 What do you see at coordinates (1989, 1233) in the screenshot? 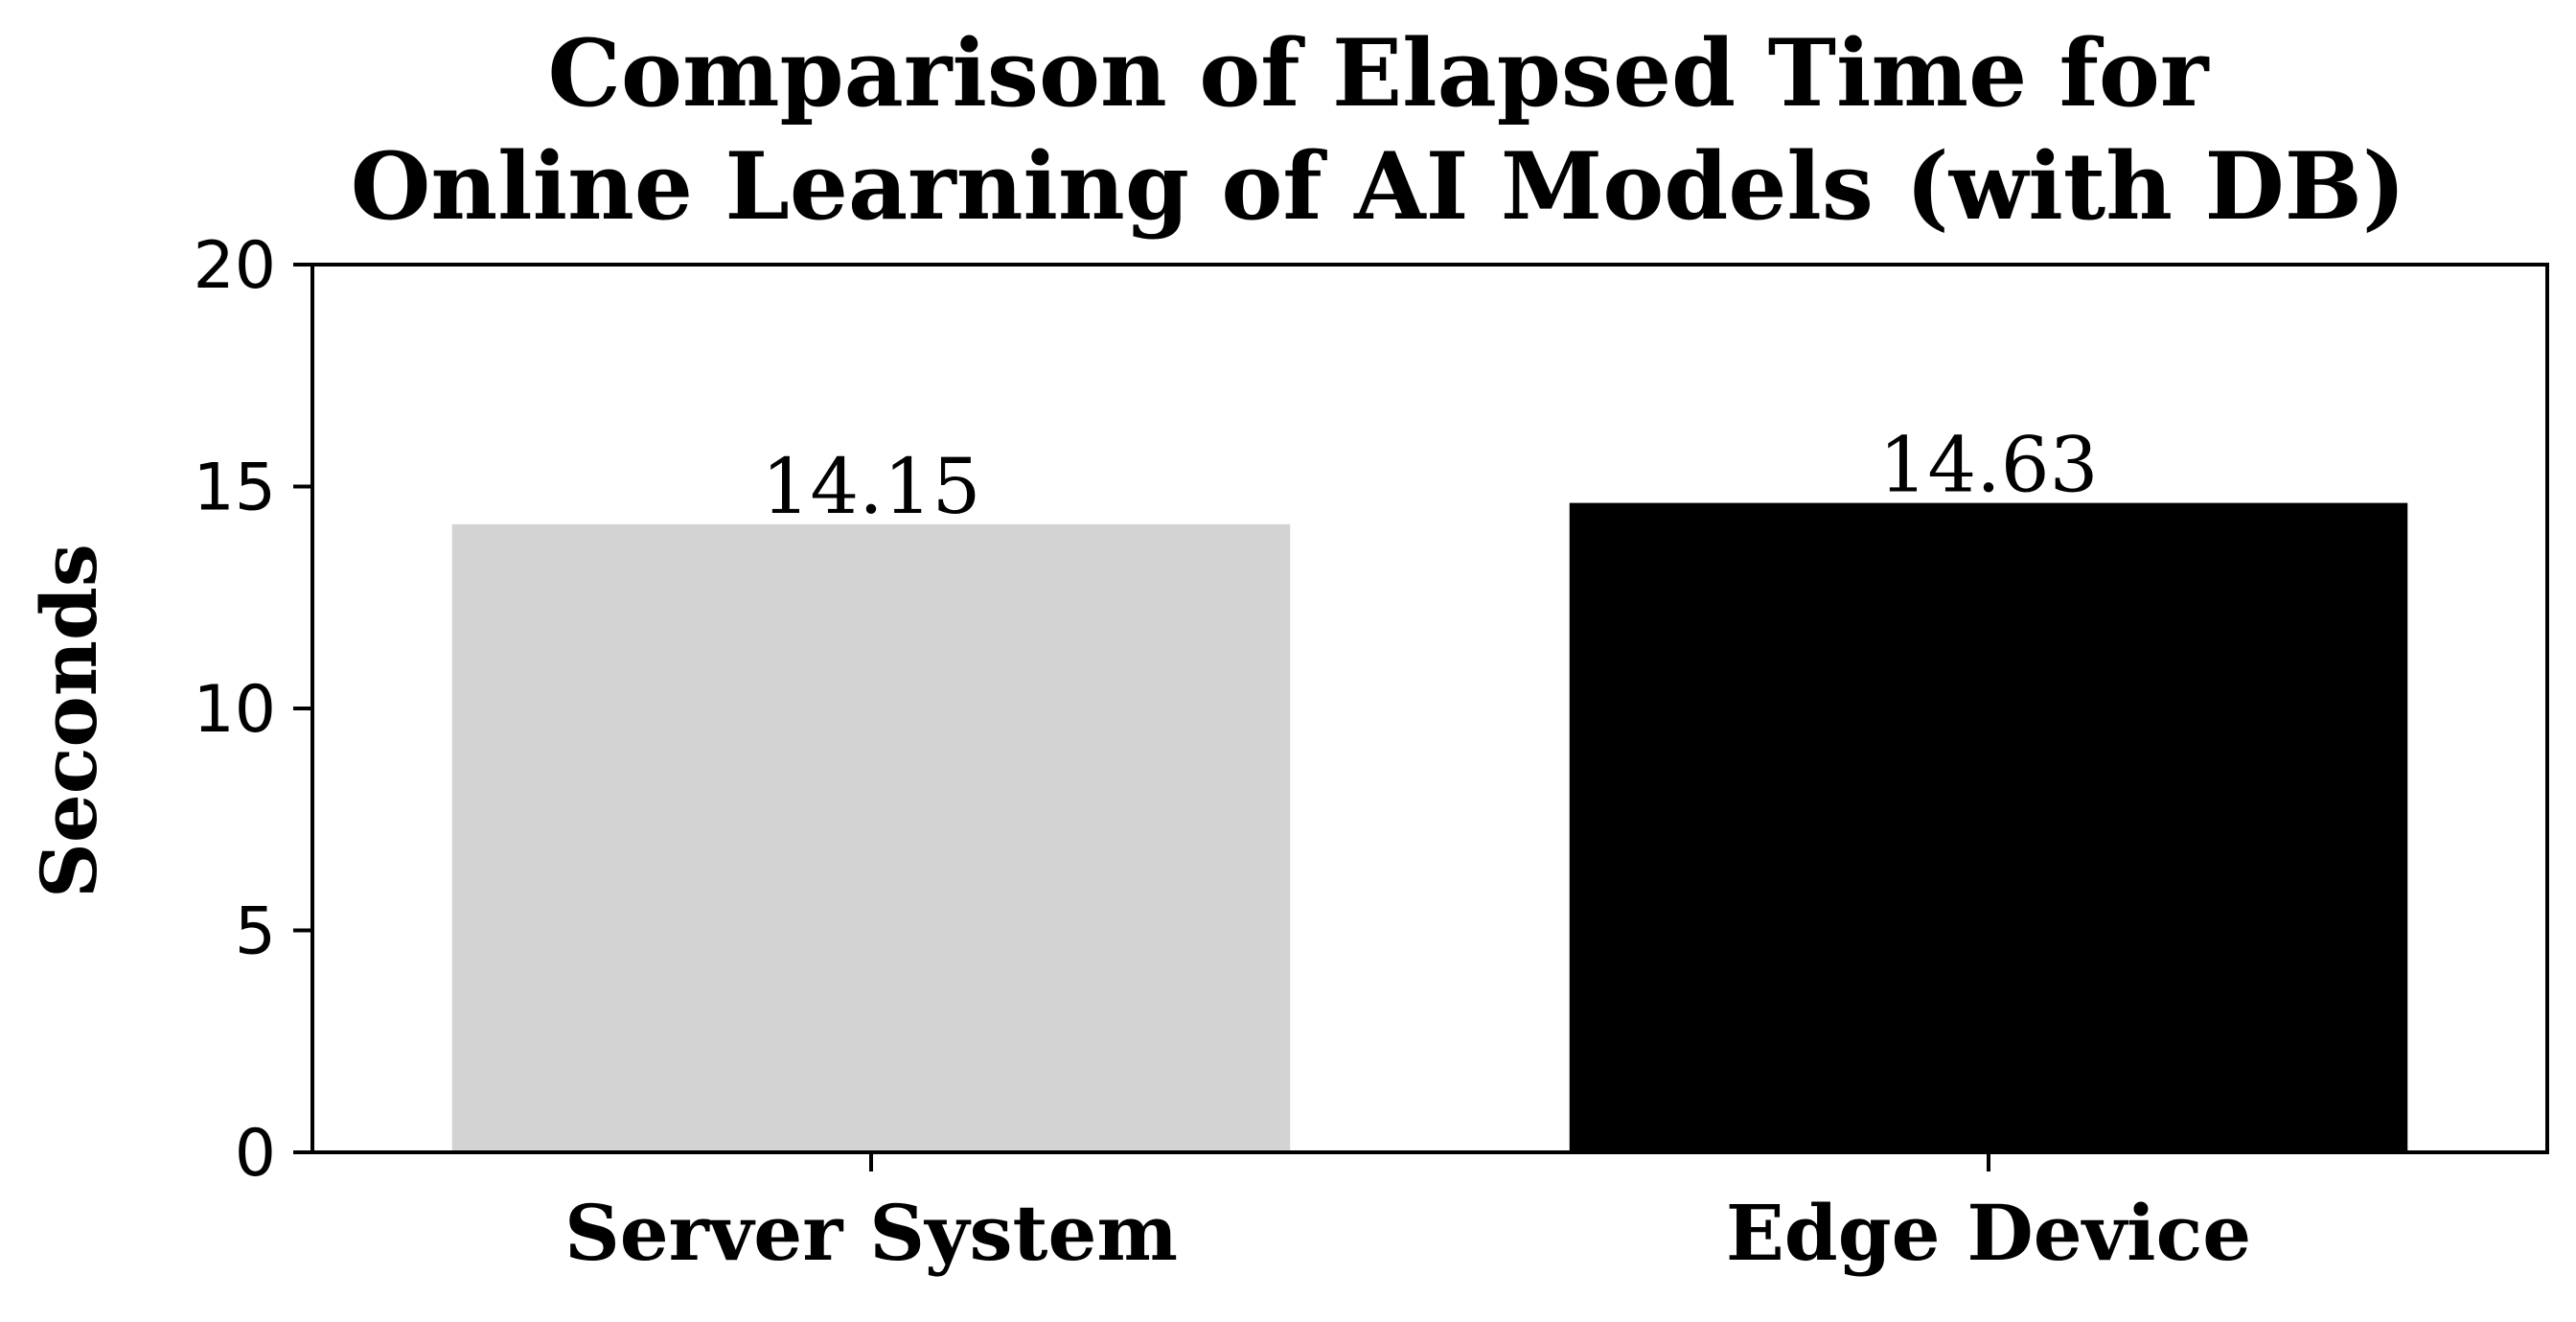
I see `x-tick-label: Edge Device` at bounding box center [1989, 1233].